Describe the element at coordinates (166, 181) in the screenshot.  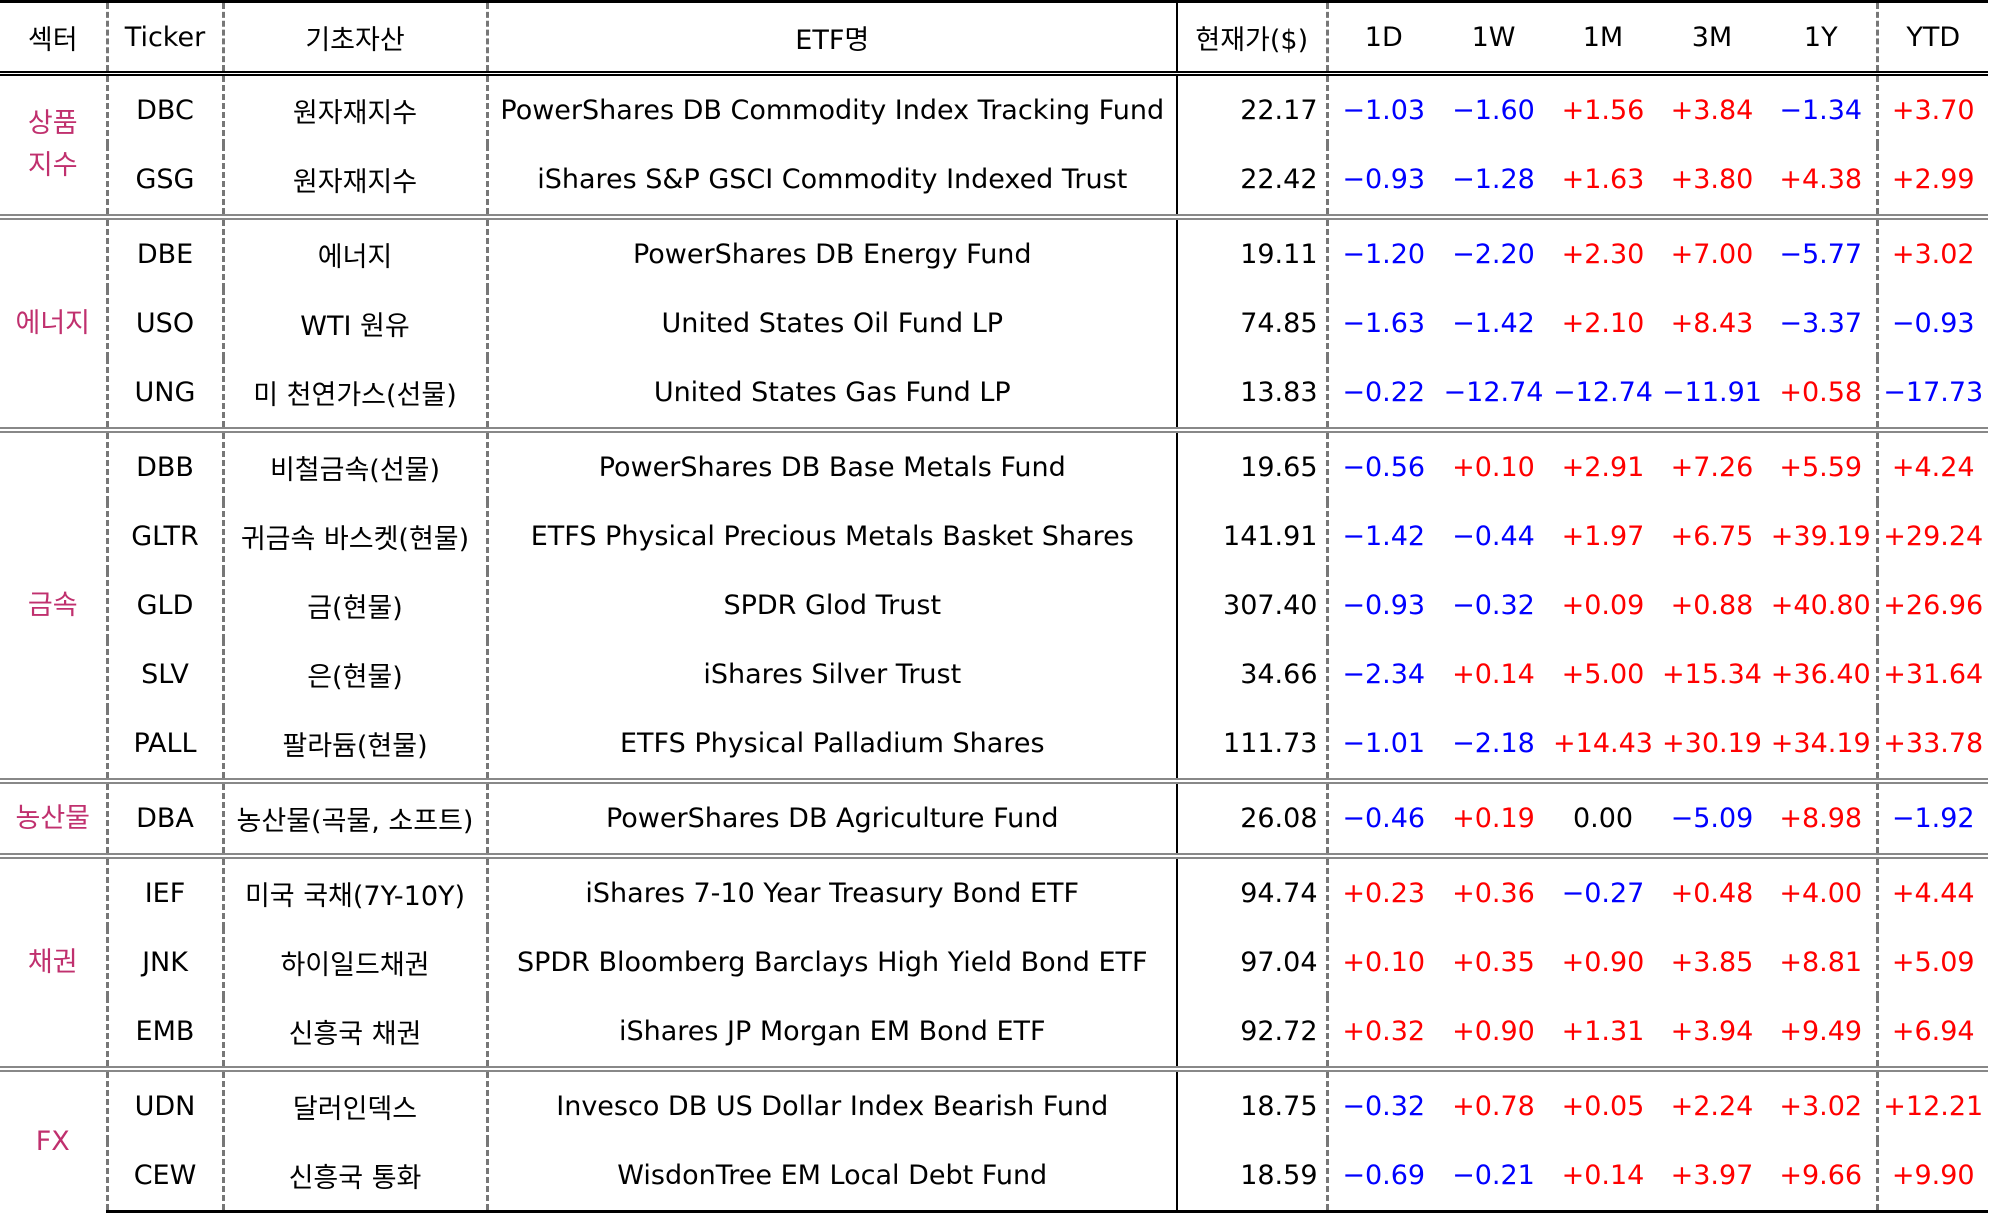
I see `ticker-cell: GSG` at that location.